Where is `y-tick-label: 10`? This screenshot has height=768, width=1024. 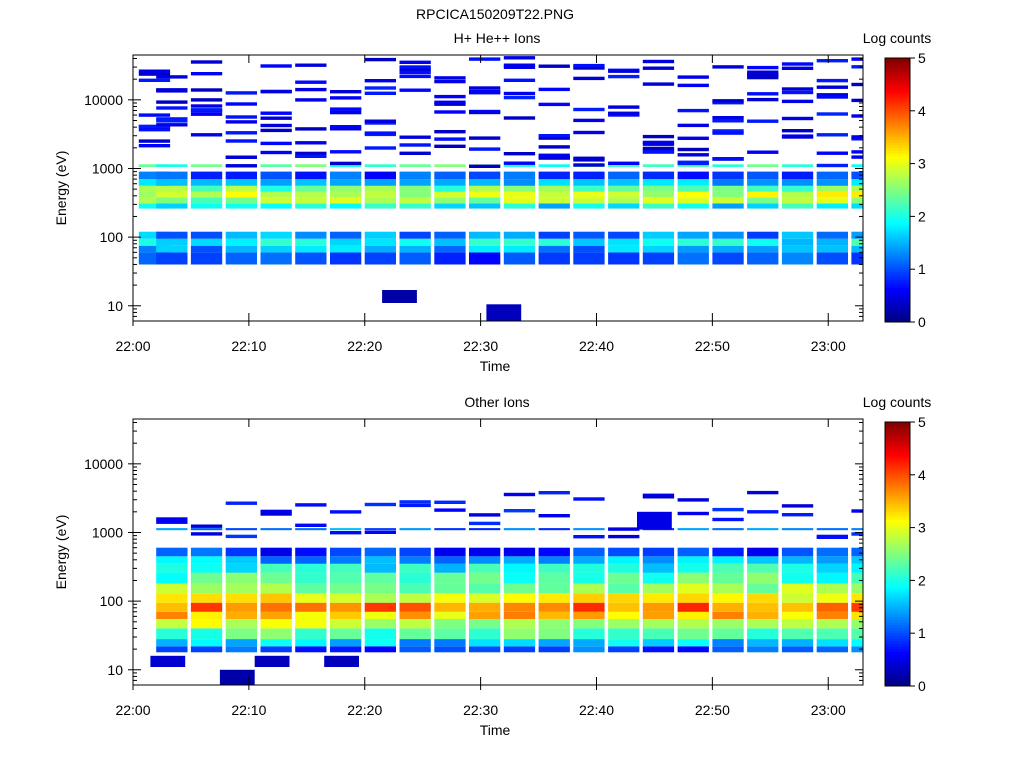 y-tick-label: 10 is located at coordinates (115, 670).